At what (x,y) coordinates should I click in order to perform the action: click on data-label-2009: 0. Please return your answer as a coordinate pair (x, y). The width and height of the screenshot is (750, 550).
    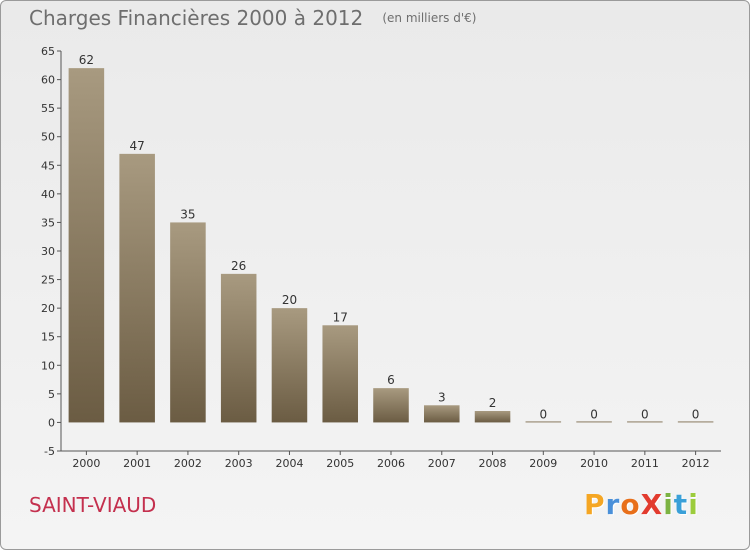
    Looking at the image, I should click on (543, 414).